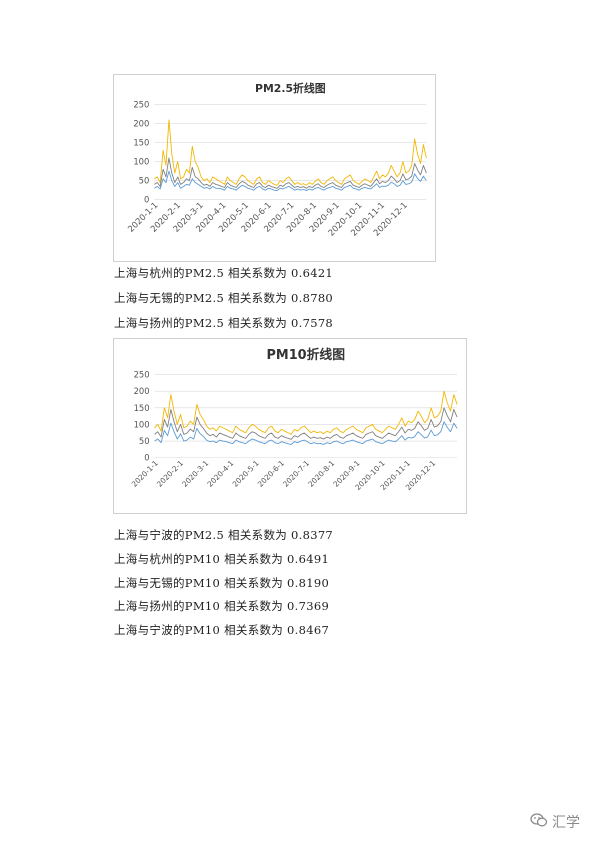  I want to click on wechat-icon, so click(539, 822).